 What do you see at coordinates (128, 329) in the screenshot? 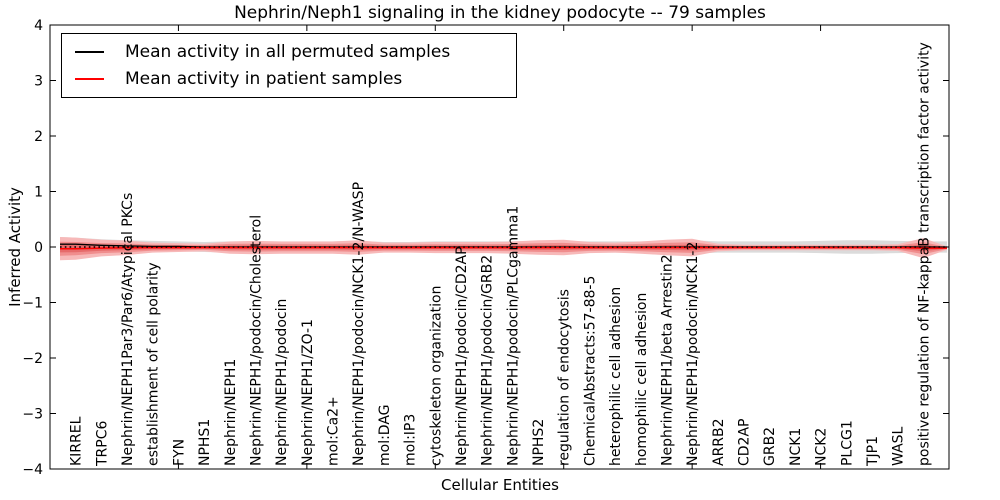
I see `x-entity-label: Nephrin/NEPH1Par3/Par6/Atypical PKCs` at bounding box center [128, 329].